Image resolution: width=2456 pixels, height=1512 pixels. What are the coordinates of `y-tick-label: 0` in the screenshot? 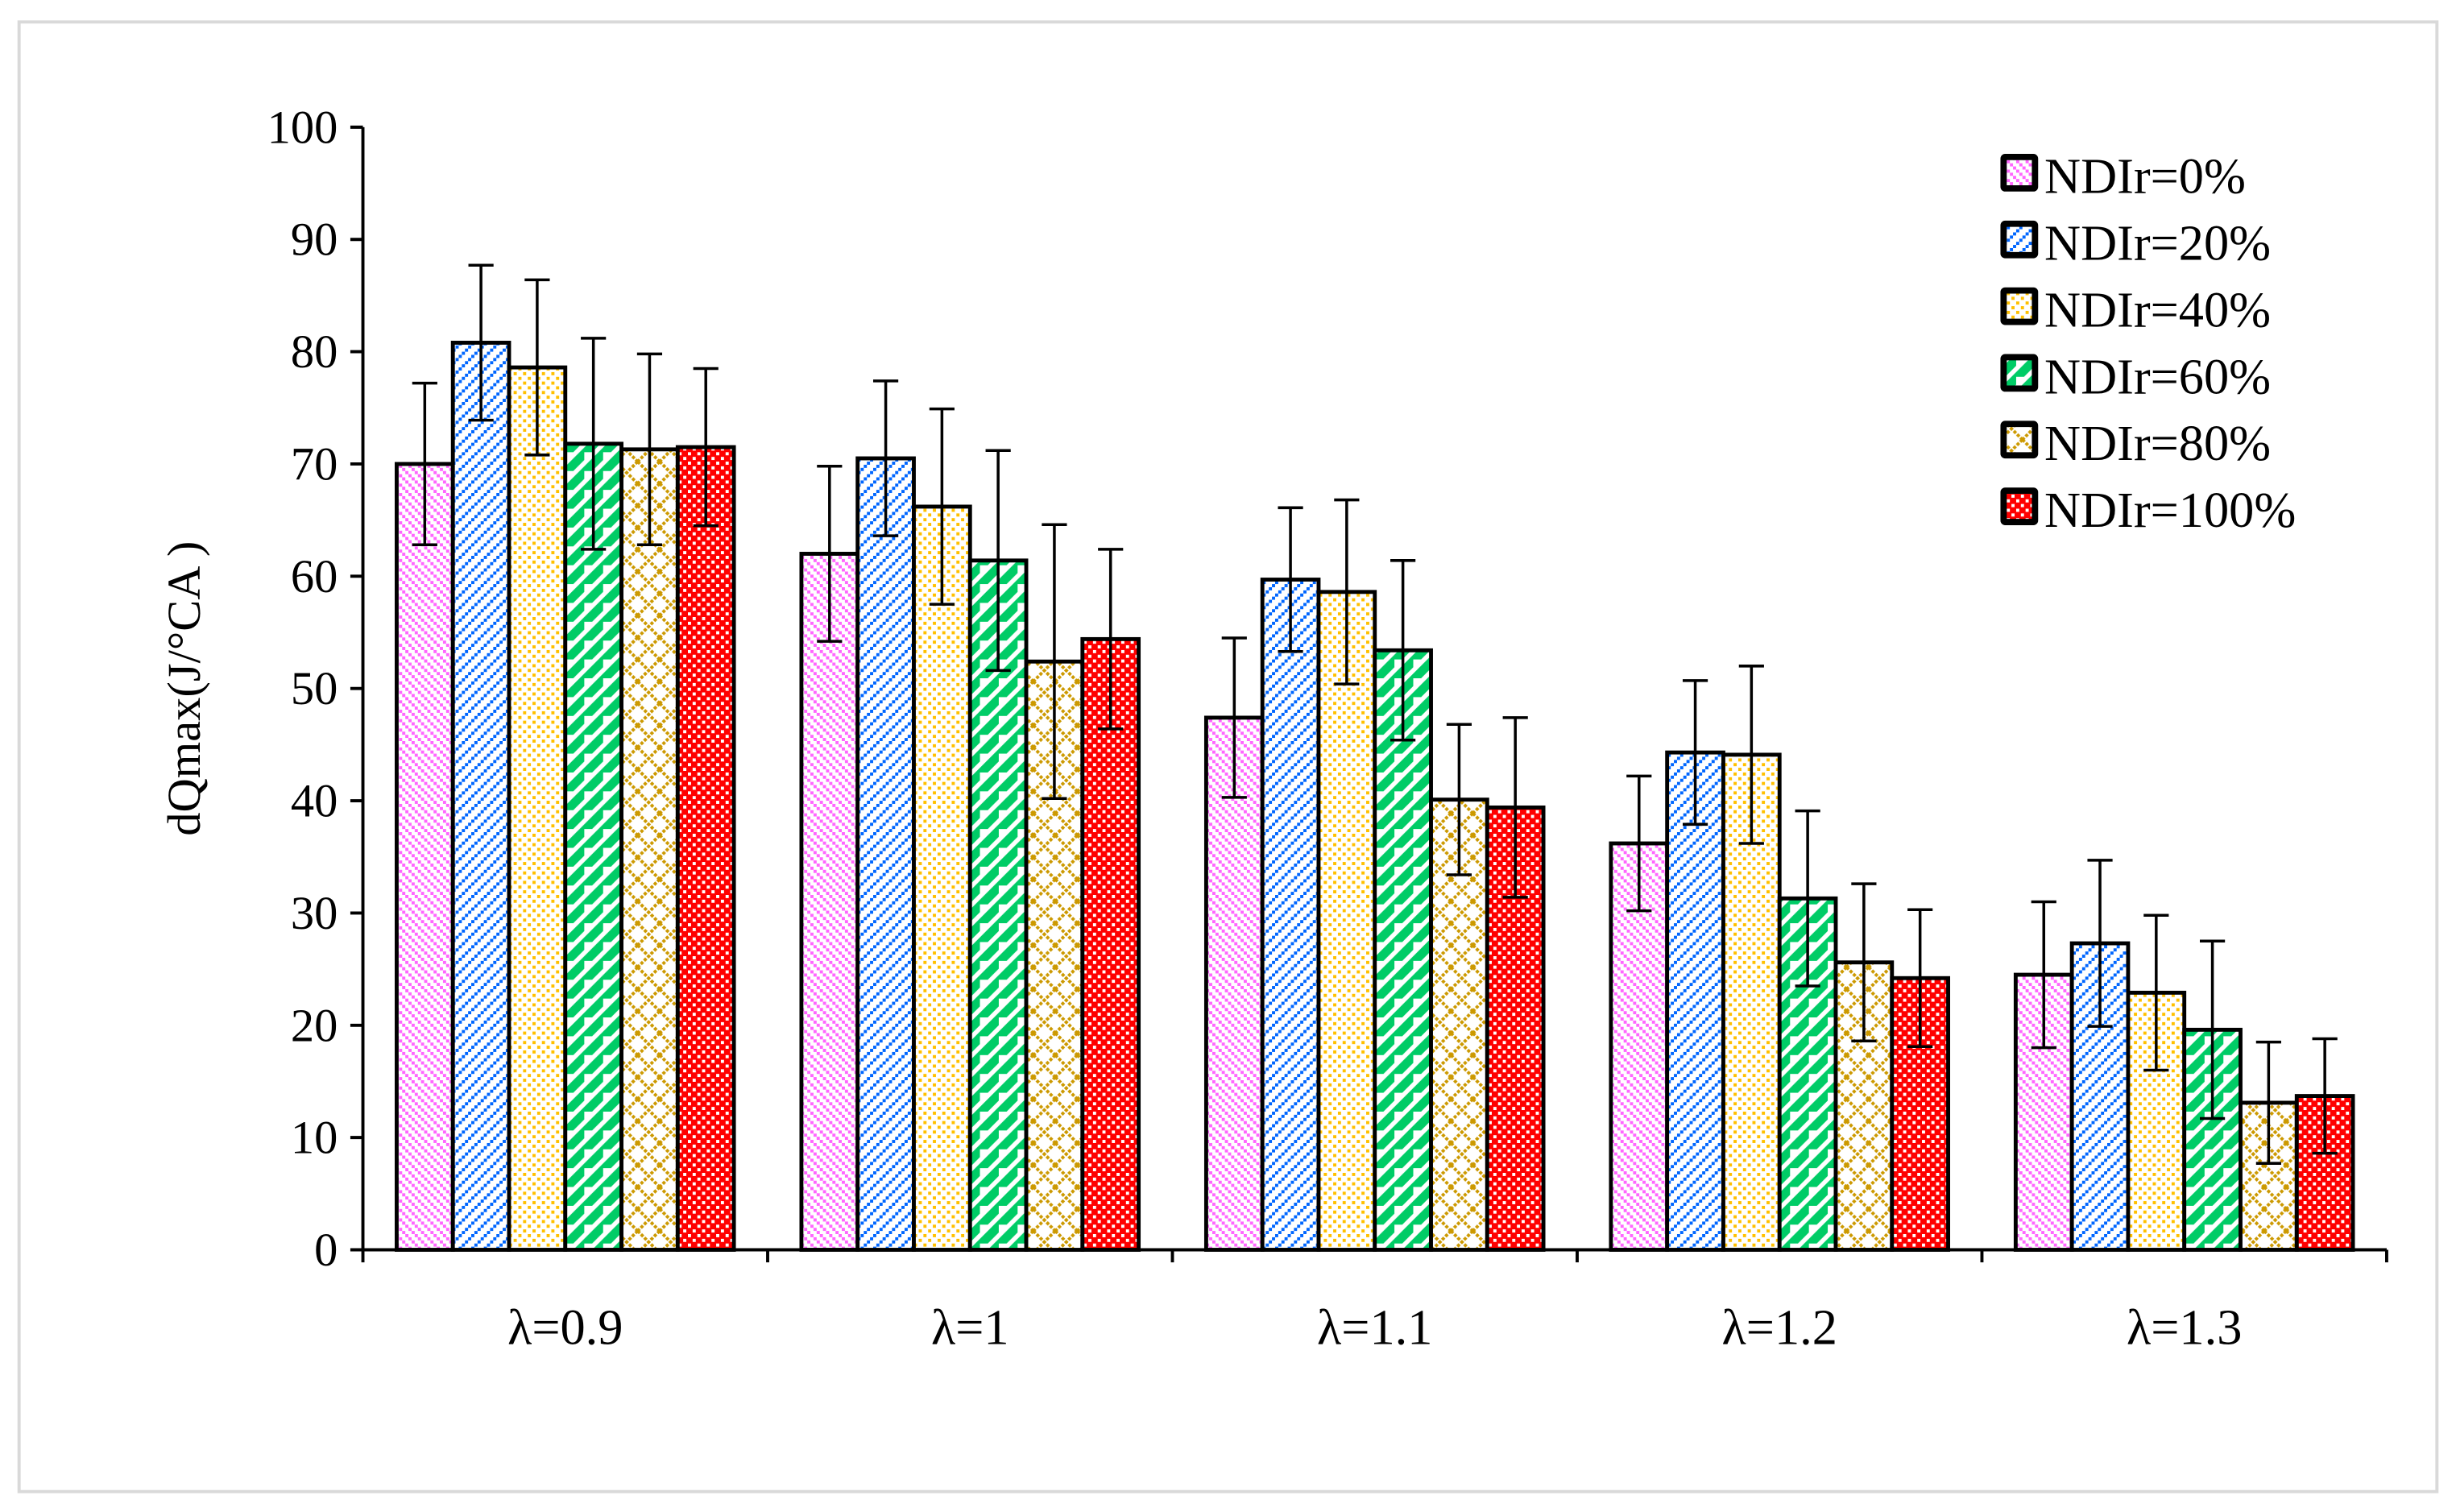 It's located at (326, 1250).